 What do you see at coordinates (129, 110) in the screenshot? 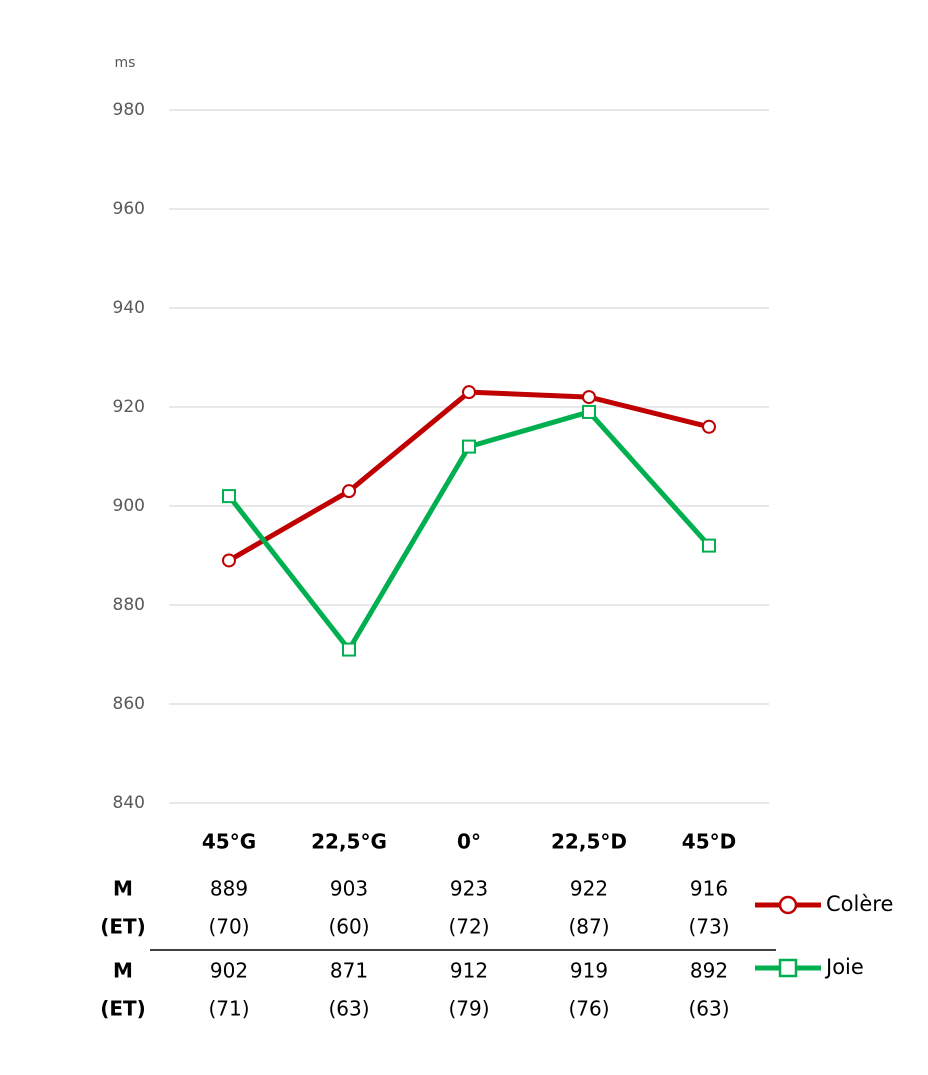
I see `y-tick-label: 980` at bounding box center [129, 110].